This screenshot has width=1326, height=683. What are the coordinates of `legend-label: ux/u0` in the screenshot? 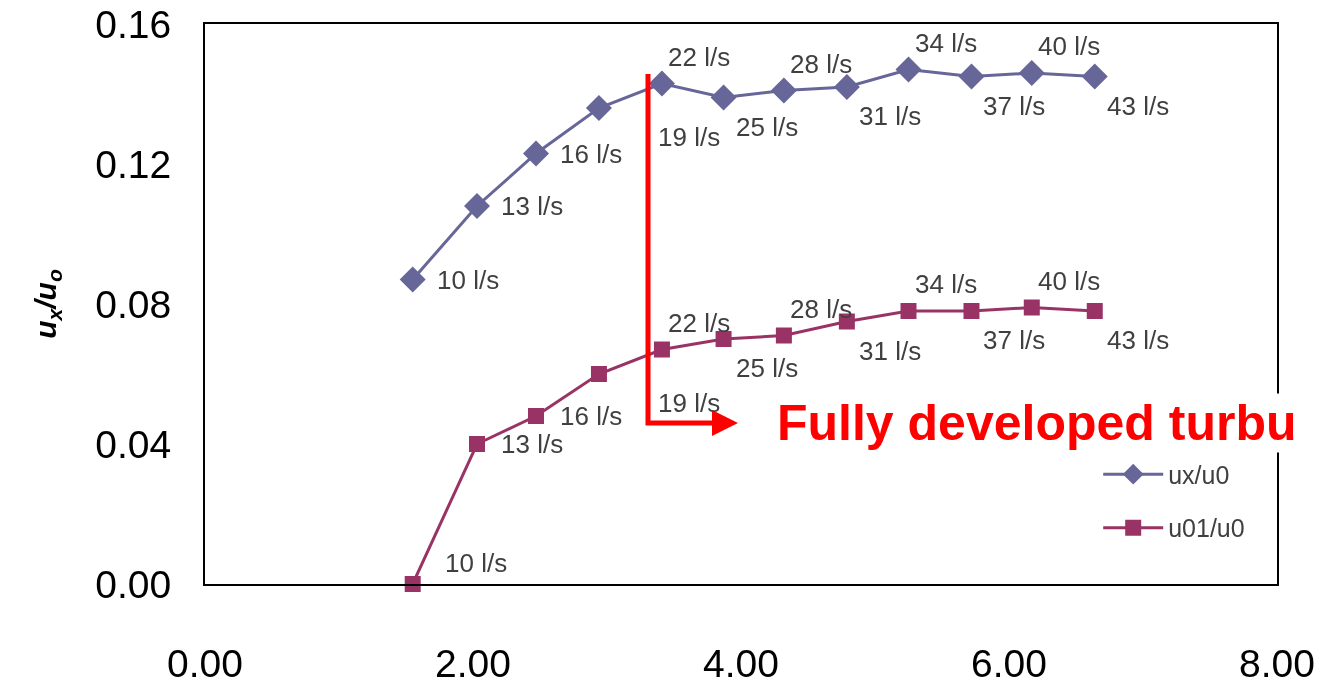 It's located at (1199, 474).